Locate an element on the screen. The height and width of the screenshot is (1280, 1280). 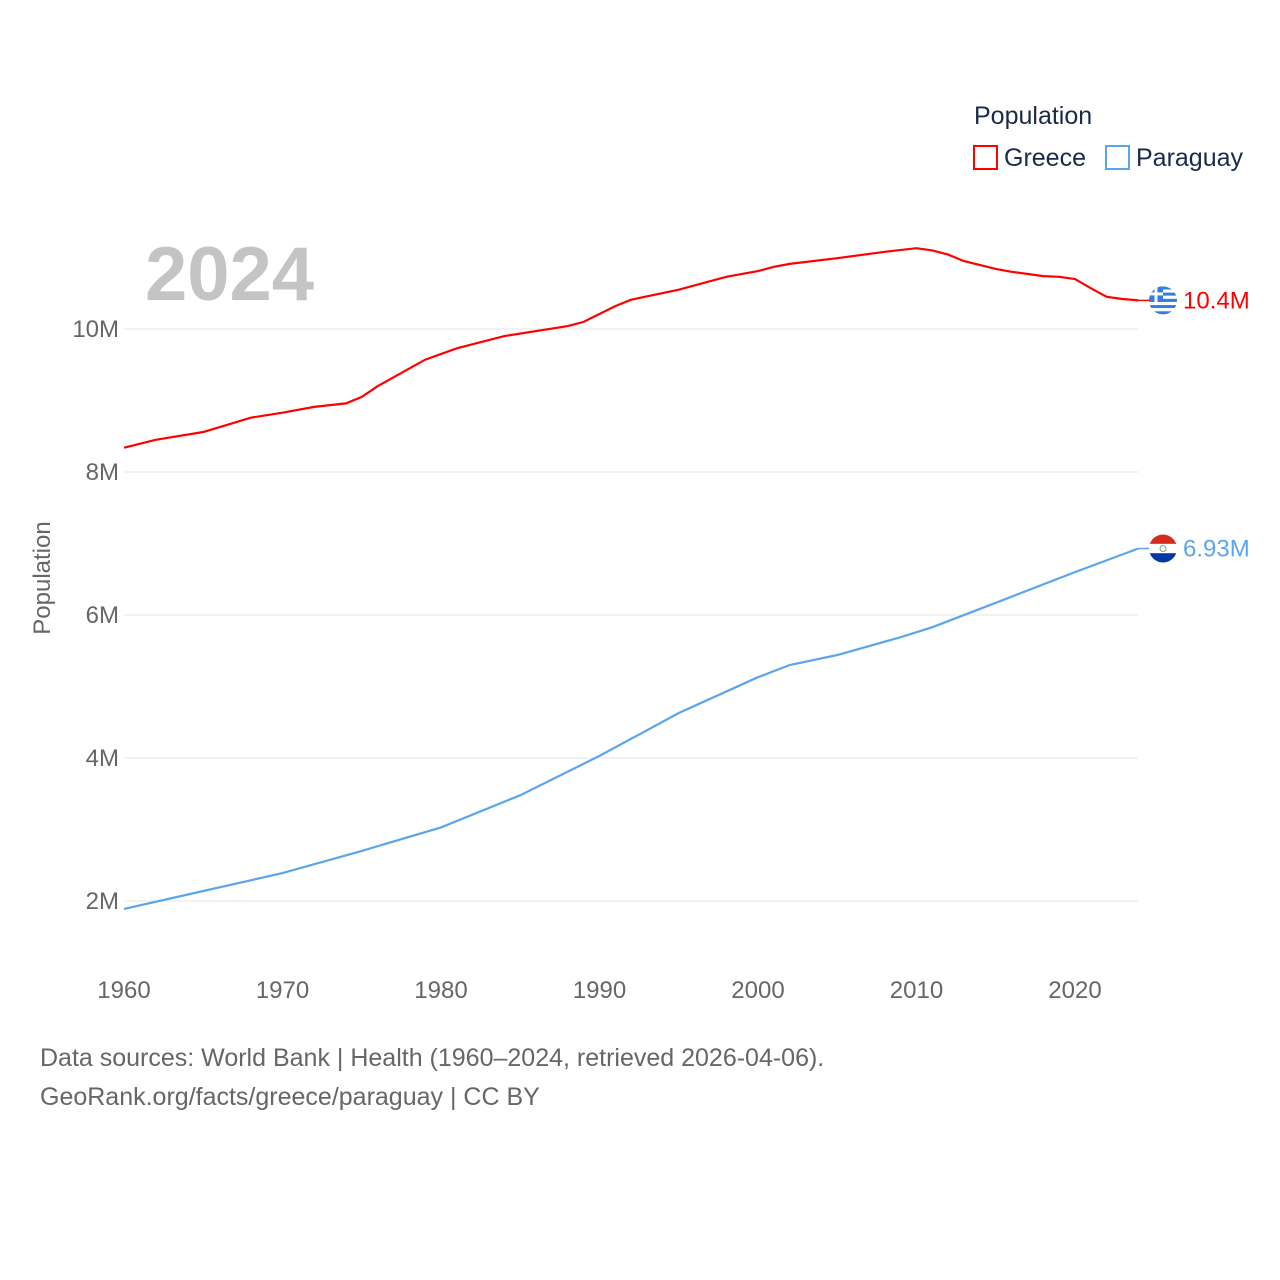
end-value-label: 6.93M is located at coordinates (1216, 549).